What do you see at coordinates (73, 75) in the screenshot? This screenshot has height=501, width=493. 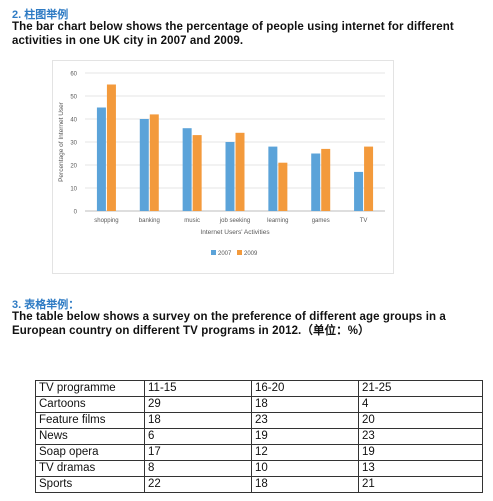 I see `y-tick-label: 60` at bounding box center [73, 75].